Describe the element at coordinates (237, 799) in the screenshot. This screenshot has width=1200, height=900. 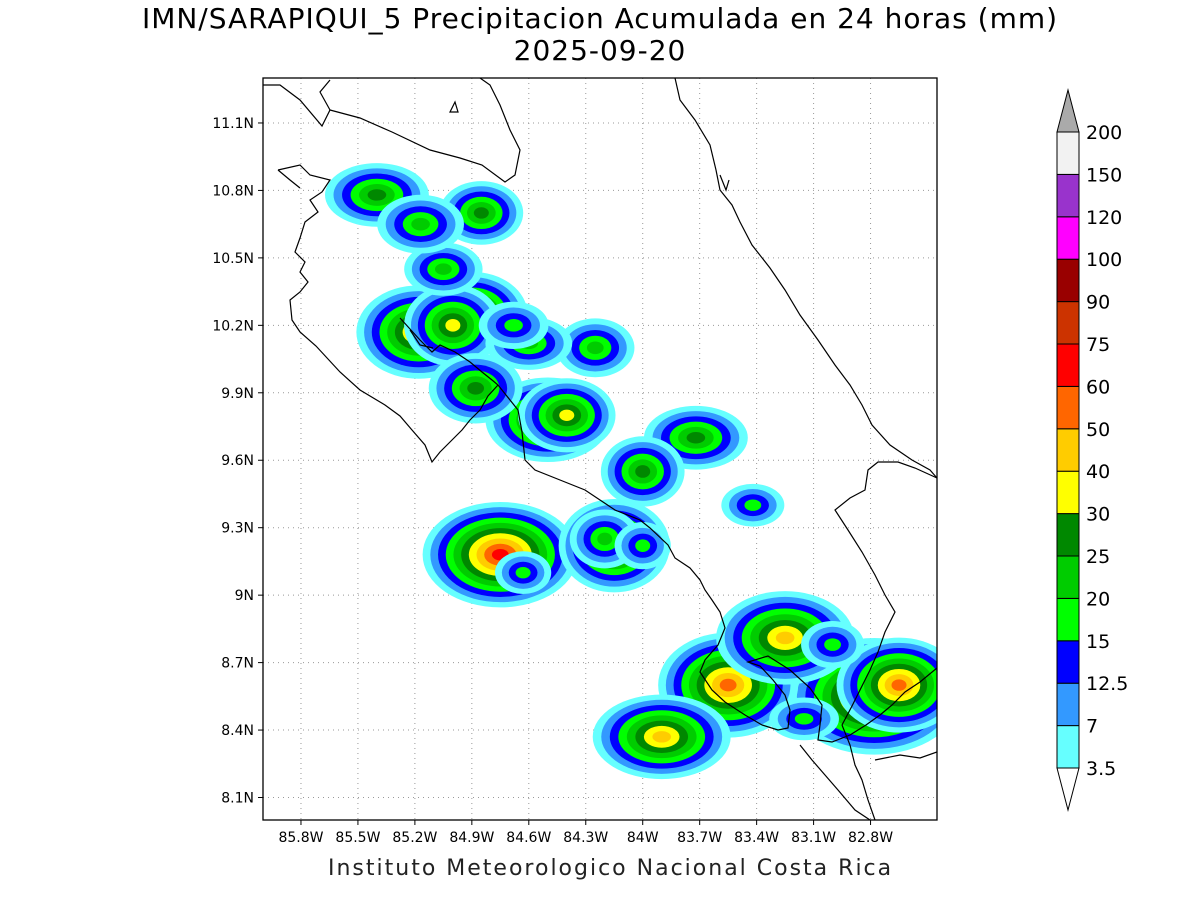
I see `lat-tick-label: 8.1N` at that location.